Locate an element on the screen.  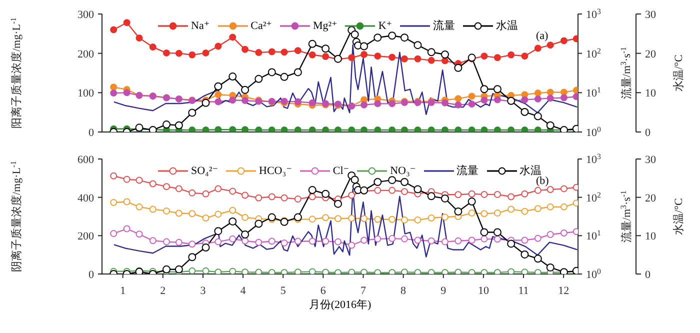
x-tick-label: 1 is located at coordinates (123, 291).